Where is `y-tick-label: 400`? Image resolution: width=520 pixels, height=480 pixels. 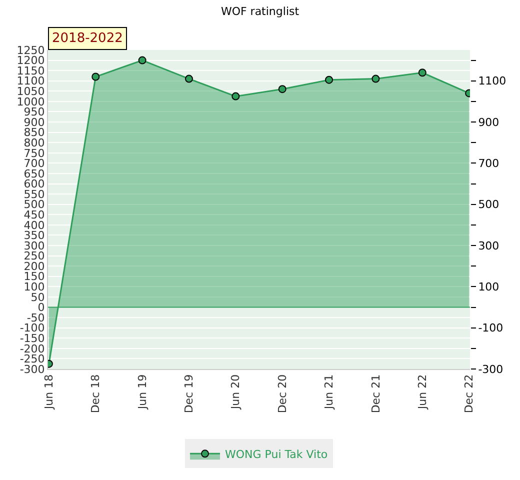
y-tick-label: 400 is located at coordinates (34, 225).